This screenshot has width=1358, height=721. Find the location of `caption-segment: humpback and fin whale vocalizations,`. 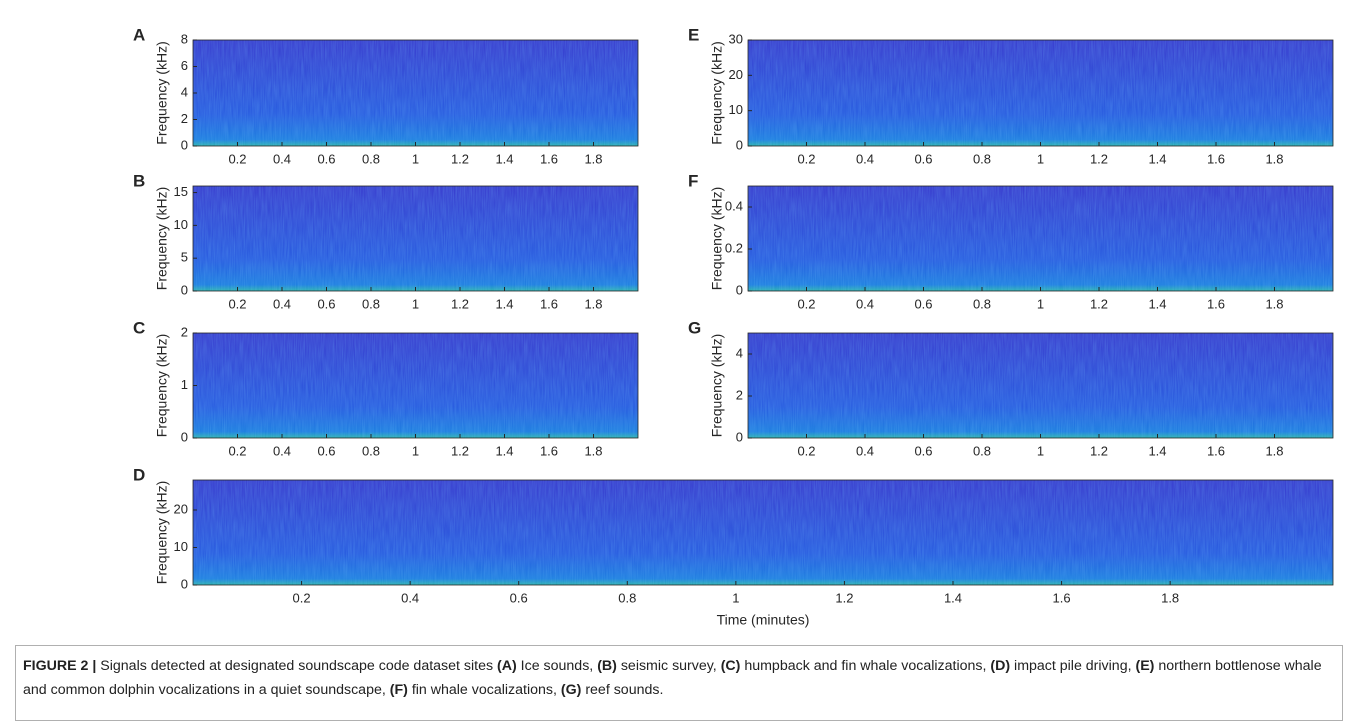

caption-segment: humpback and fin whale vocalizations, is located at coordinates (865, 666).